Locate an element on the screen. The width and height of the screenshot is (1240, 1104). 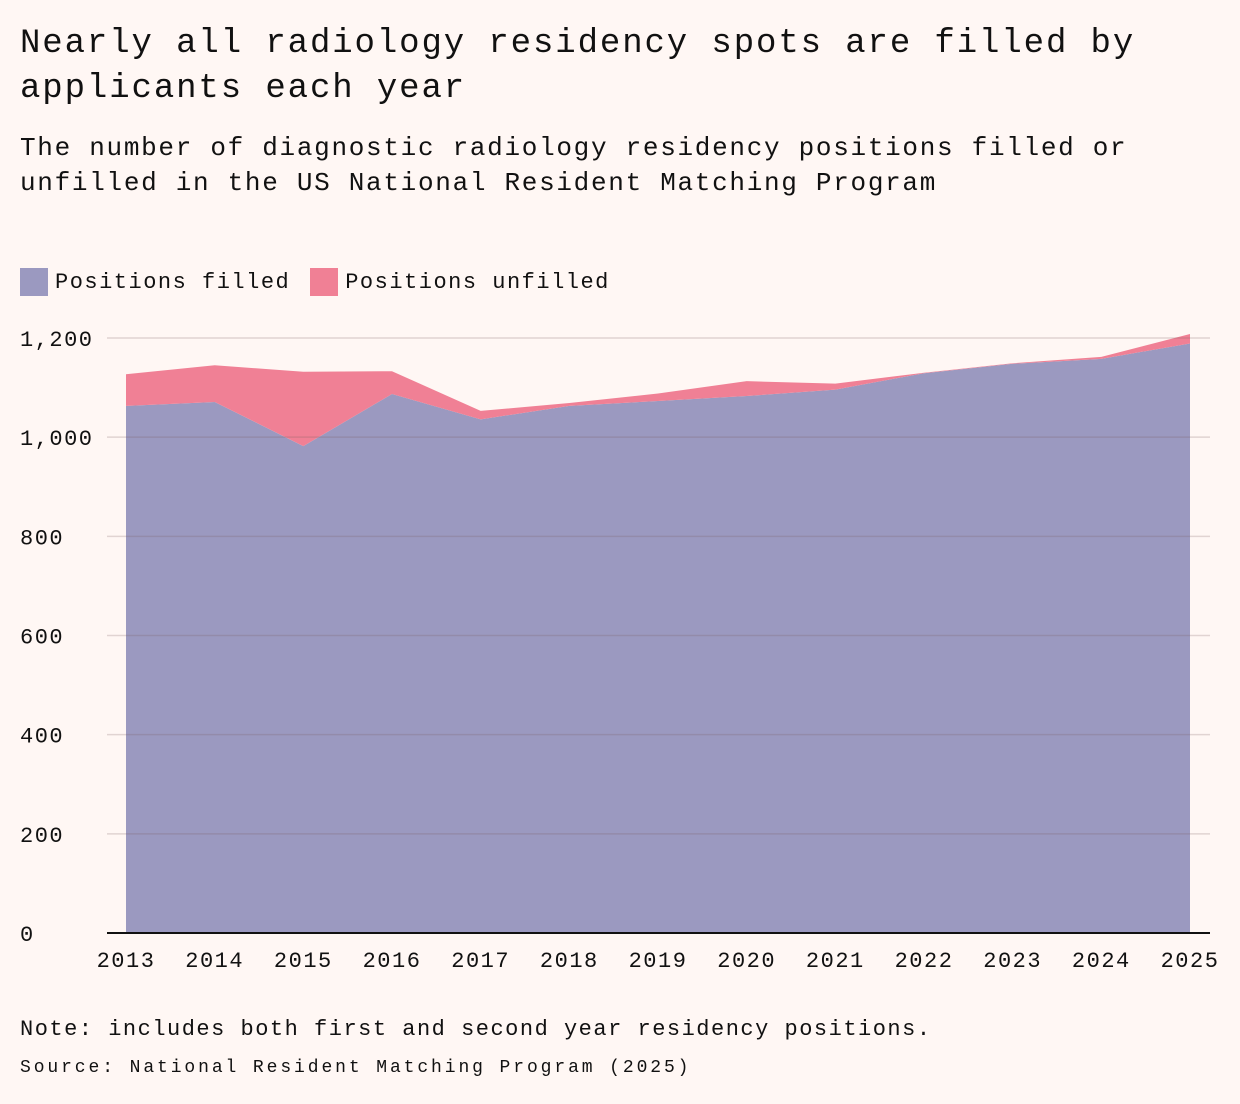
legend-swatch-unfilled is located at coordinates (324, 282).